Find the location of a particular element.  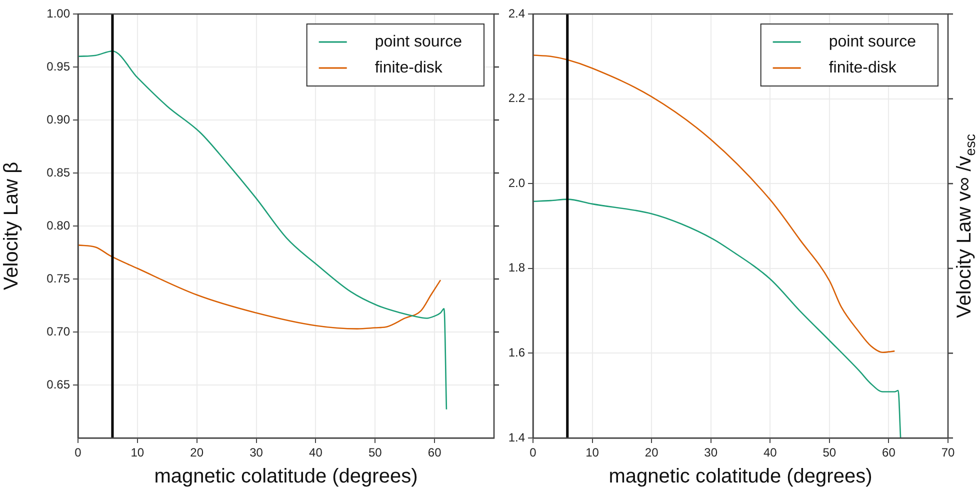

y-tick-label: 0.65 is located at coordinates (58, 384).